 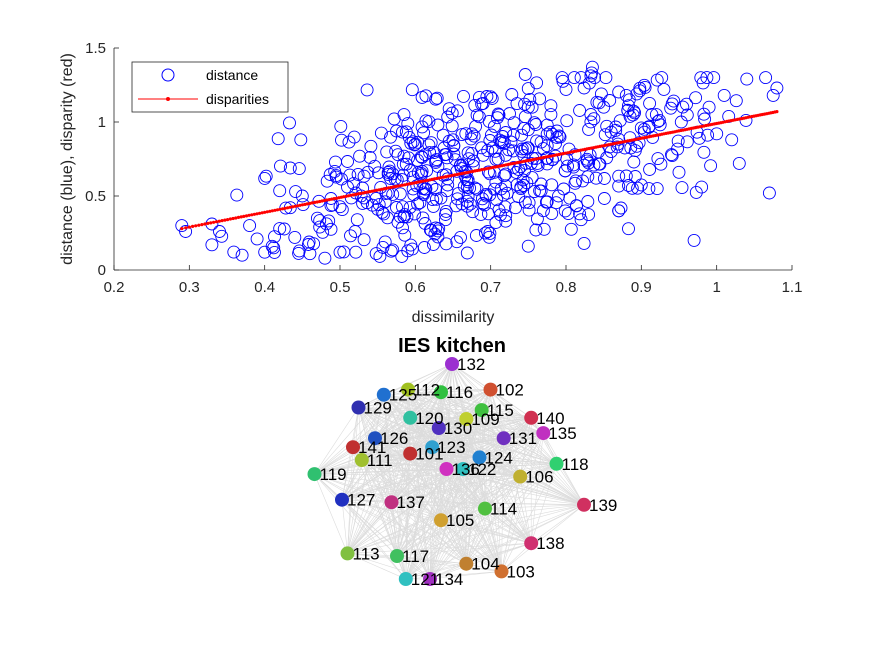 I want to click on network-node-label: 113, so click(x=366, y=553).